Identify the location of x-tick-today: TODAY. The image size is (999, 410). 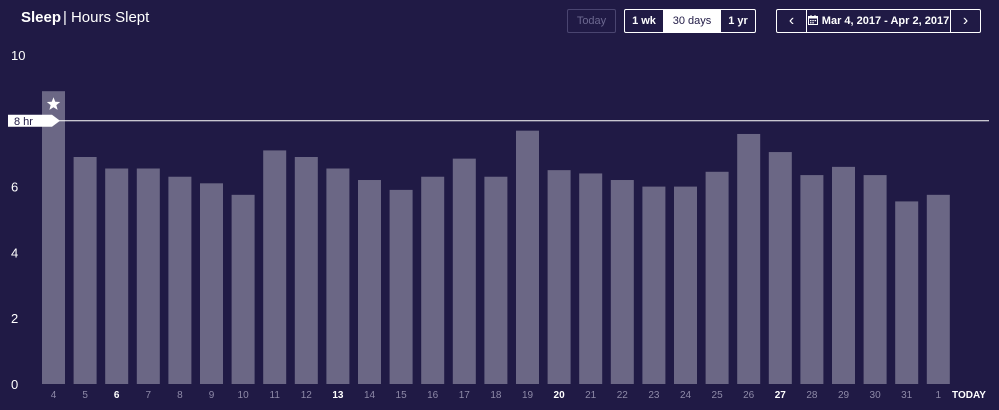
(969, 395).